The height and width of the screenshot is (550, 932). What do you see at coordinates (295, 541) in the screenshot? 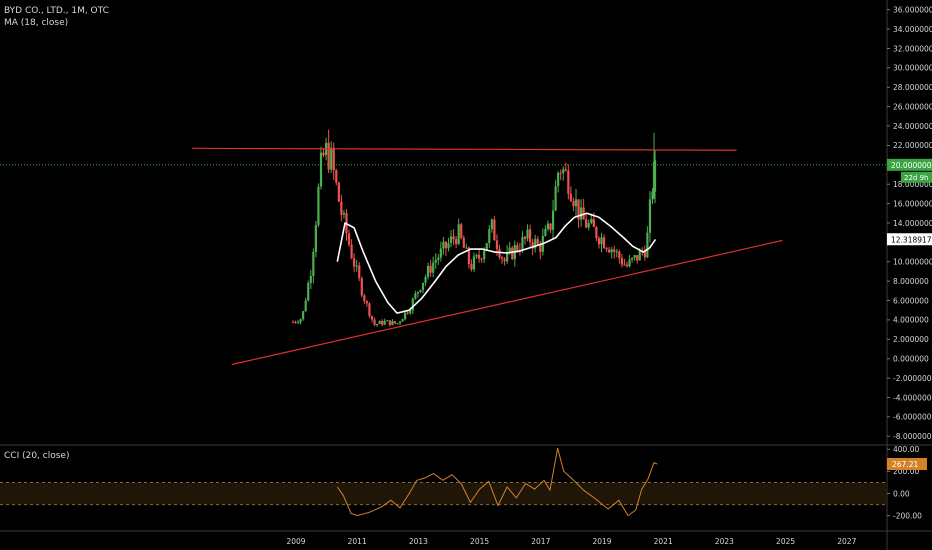
I see `x-tick-label: 2009` at bounding box center [295, 541].